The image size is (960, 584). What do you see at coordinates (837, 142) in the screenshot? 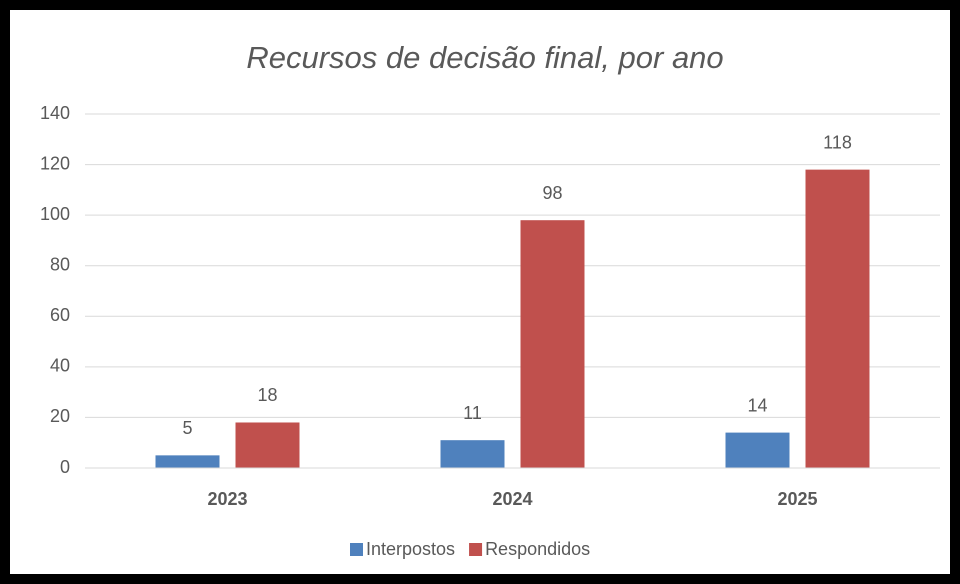
I see `data-label: 118` at bounding box center [837, 142].